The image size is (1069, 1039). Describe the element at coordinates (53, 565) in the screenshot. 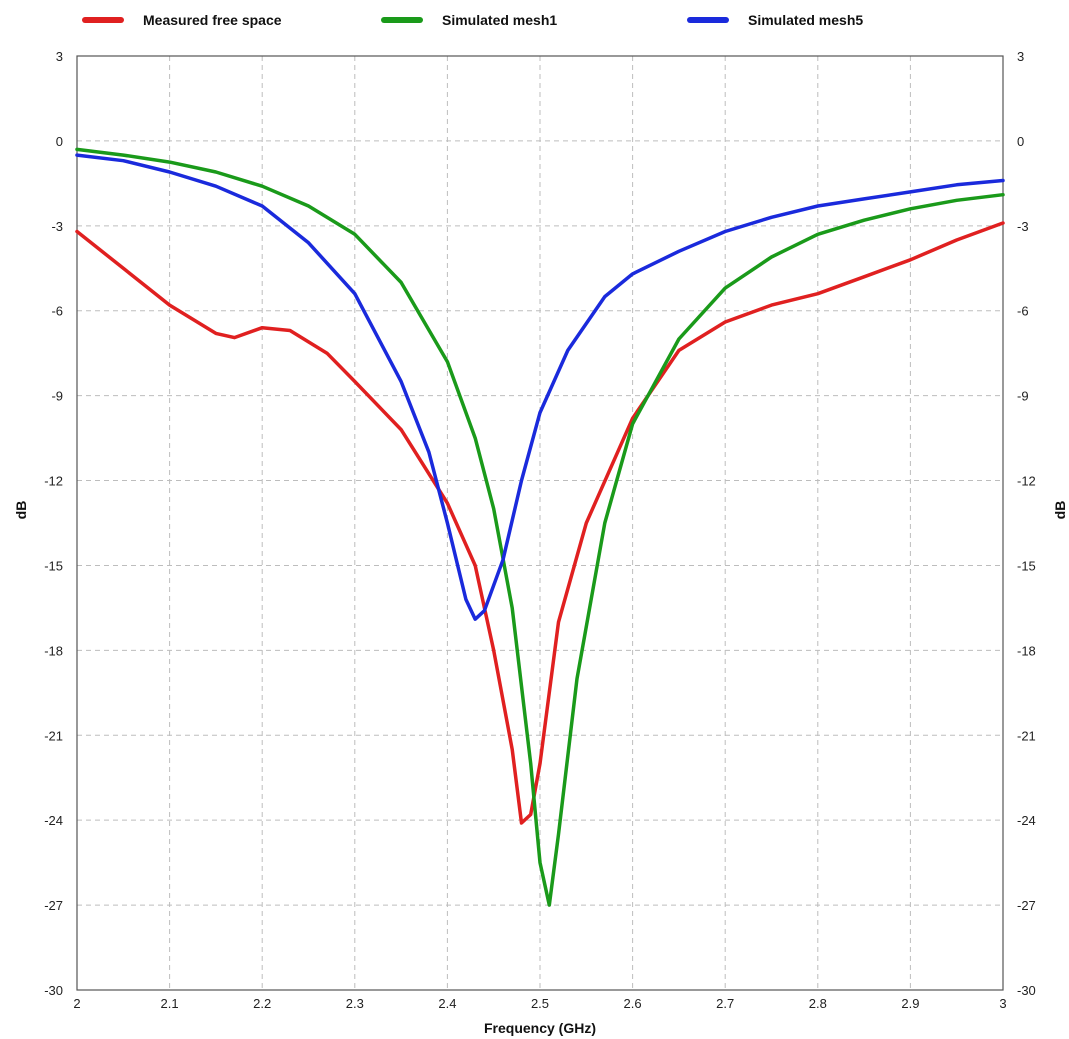

I see `y-tick-label-left: -15` at that location.